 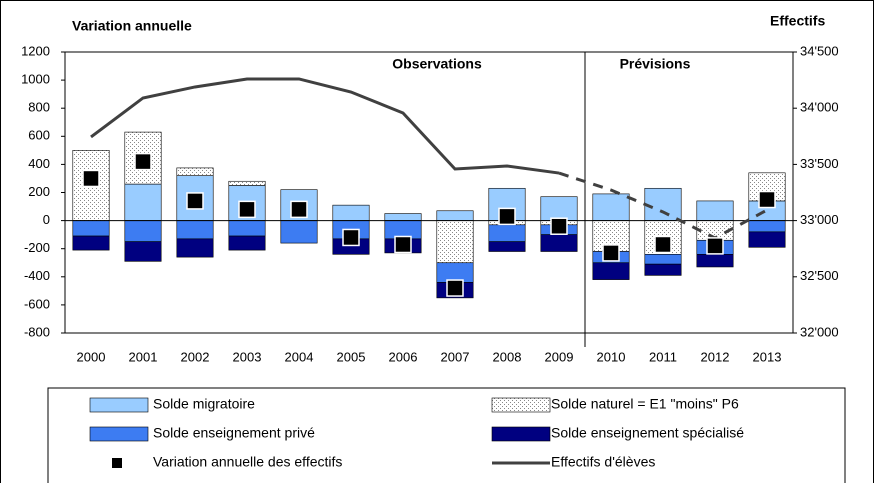 What do you see at coordinates (195, 356) in the screenshot?
I see `x-tick-label: 2002` at bounding box center [195, 356].